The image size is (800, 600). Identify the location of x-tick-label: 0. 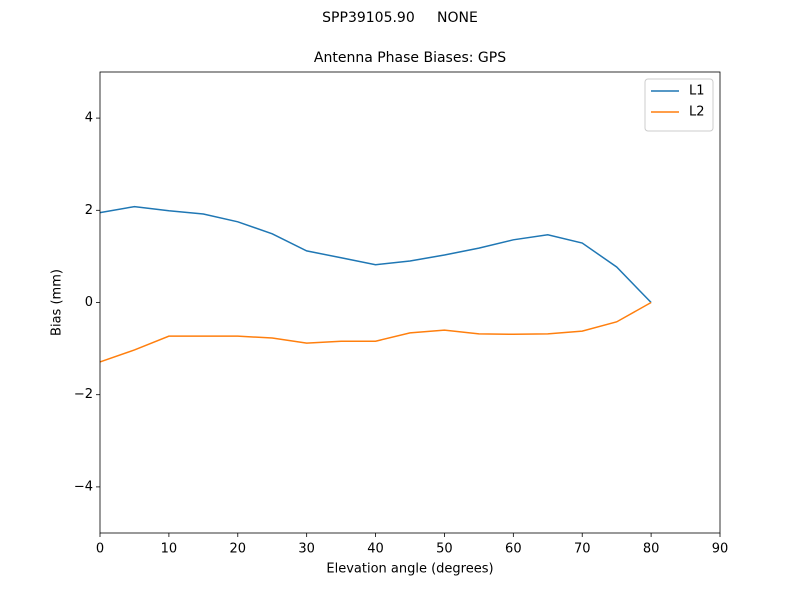
(100, 549).